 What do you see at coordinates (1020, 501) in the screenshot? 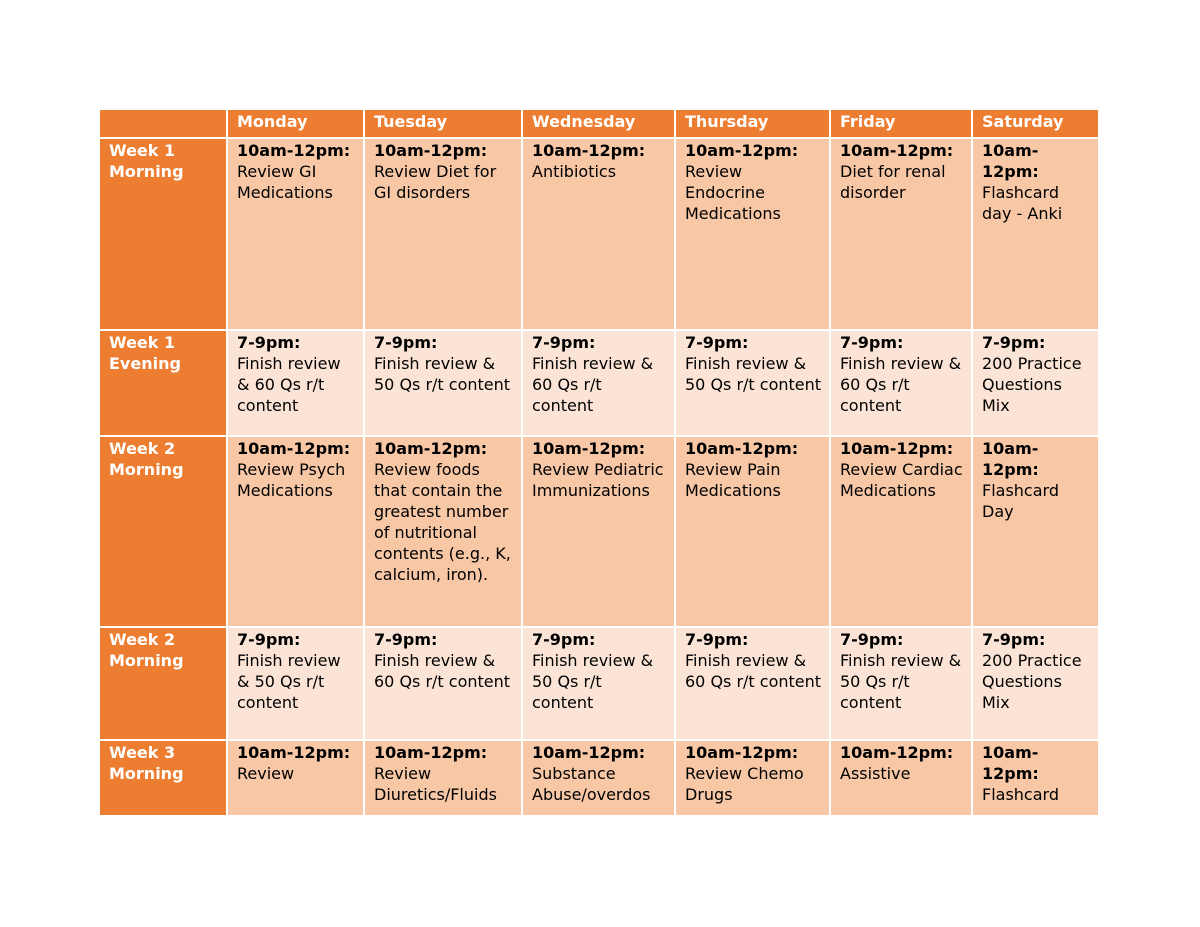
I see `cell-text: Flashcard Day` at bounding box center [1020, 501].